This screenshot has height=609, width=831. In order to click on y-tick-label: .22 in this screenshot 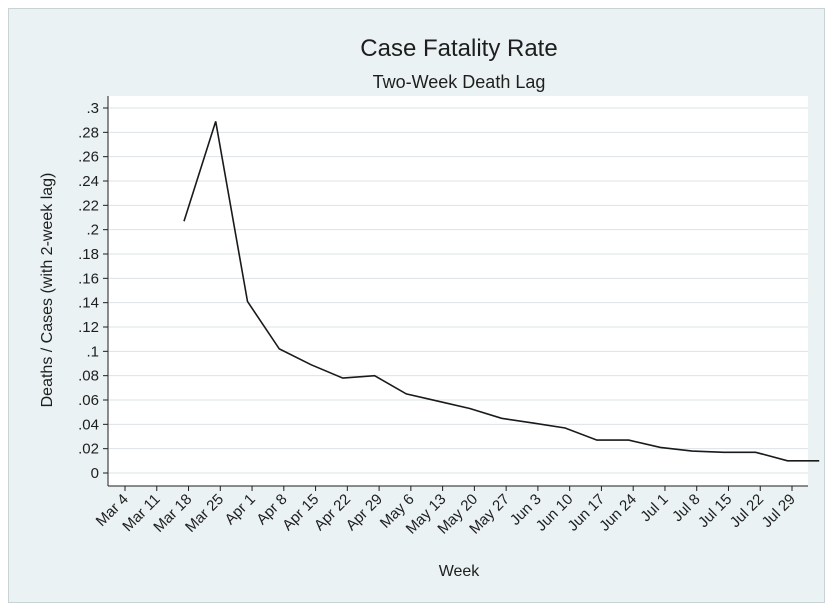, I will do `click(88, 205)`.